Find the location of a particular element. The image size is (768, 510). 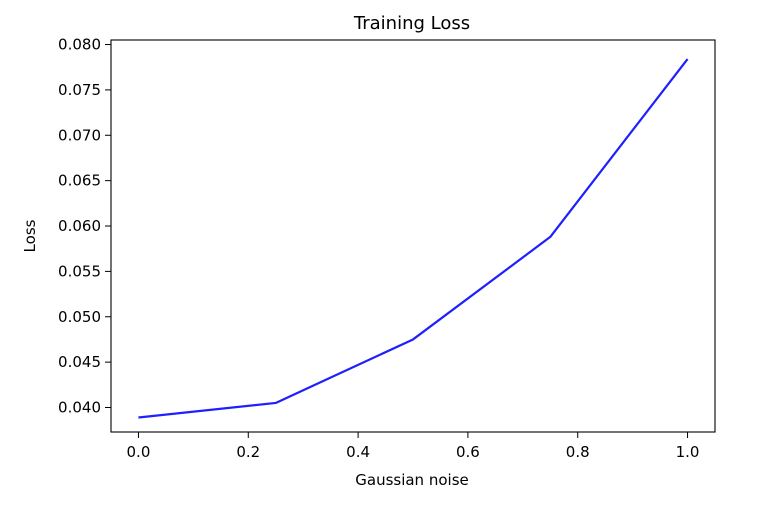

x-axis-label: Gaussian noise is located at coordinates (411, 480).